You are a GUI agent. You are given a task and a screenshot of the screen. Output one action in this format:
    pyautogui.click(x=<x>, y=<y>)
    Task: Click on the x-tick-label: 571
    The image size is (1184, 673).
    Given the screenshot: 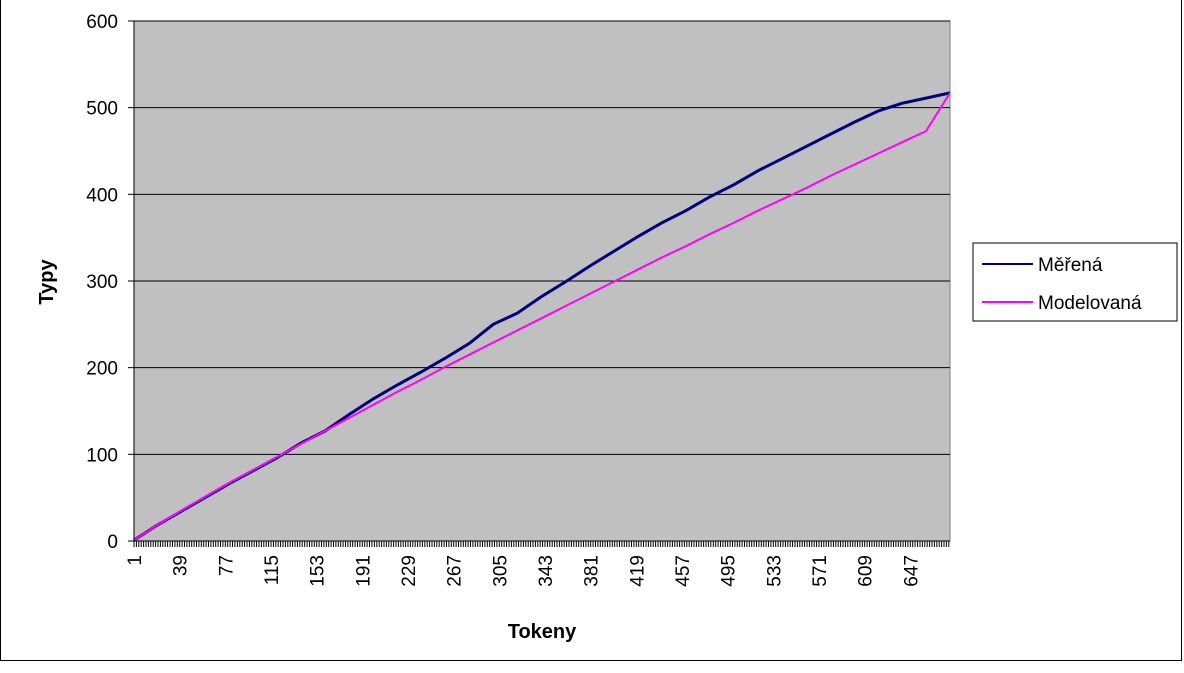 What is the action you would take?
    pyautogui.click(x=820, y=571)
    